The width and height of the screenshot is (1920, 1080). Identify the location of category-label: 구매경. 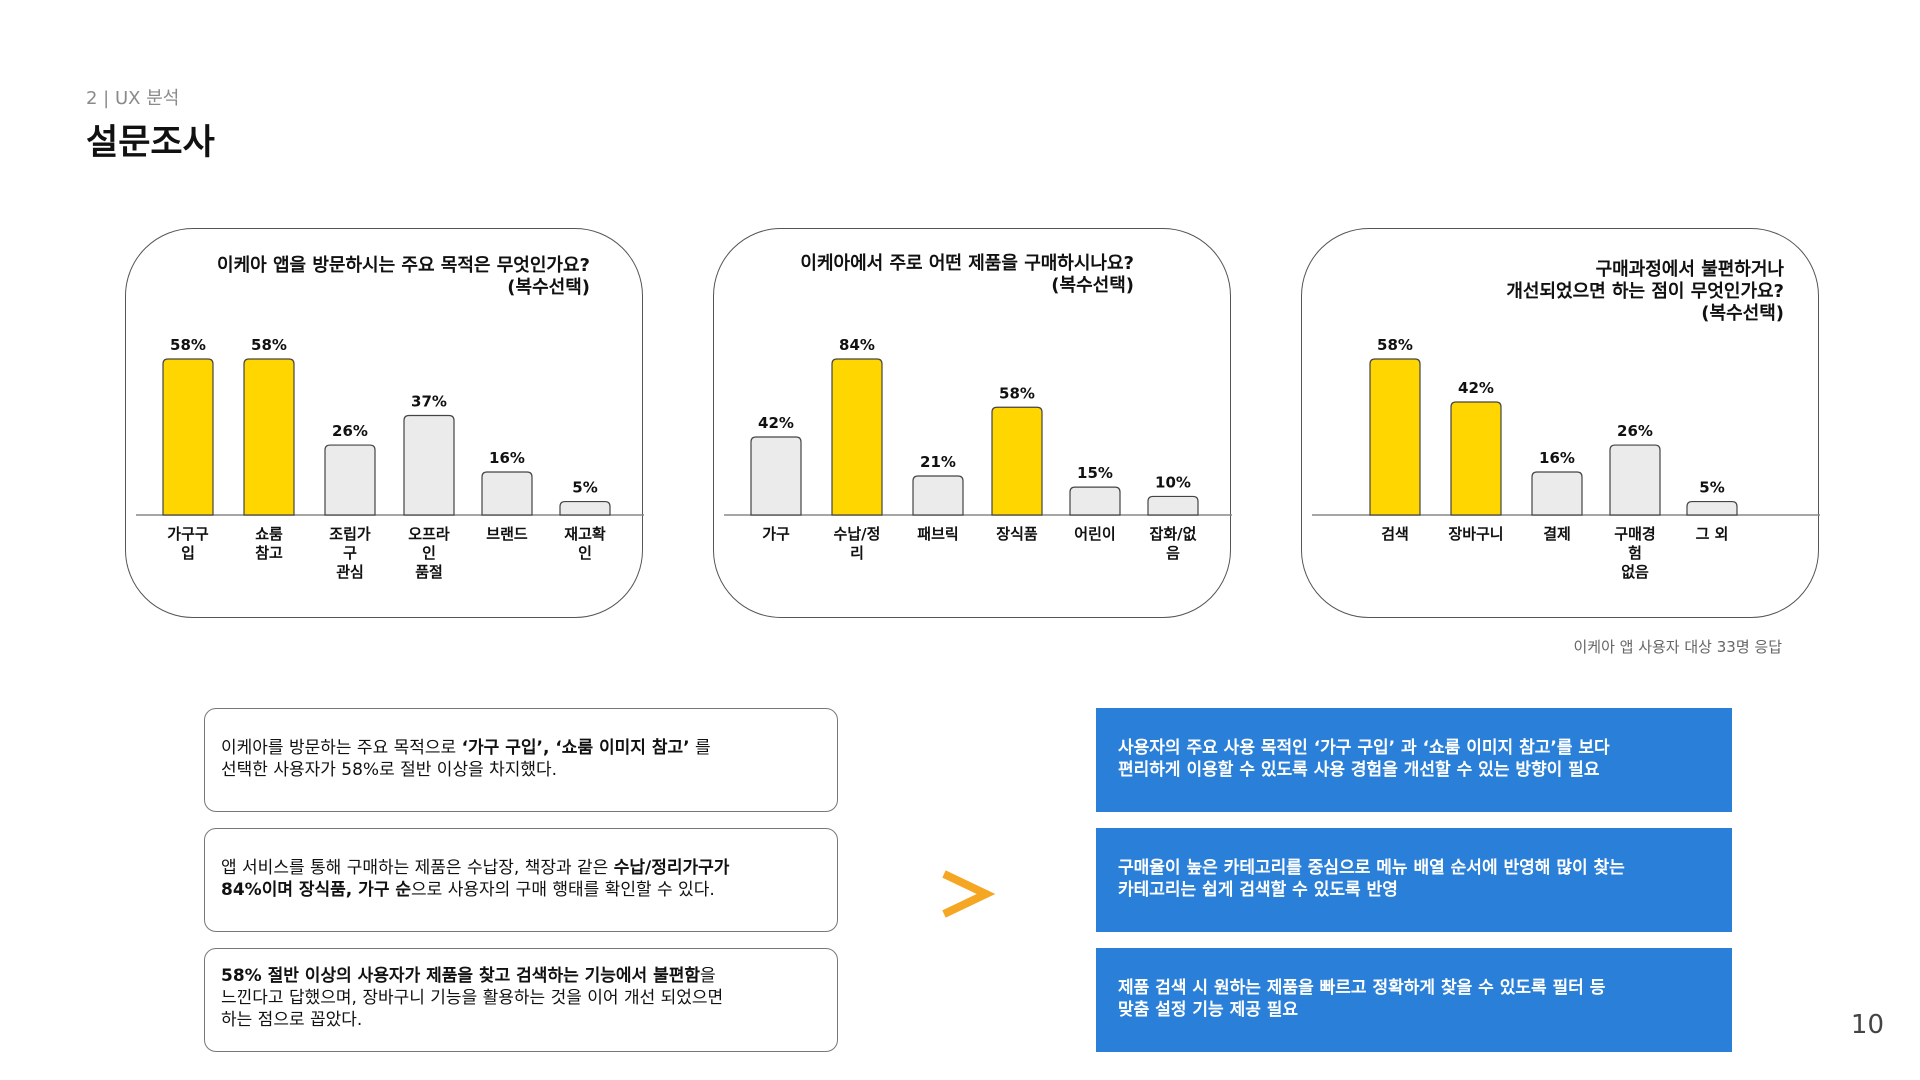
(1634, 534).